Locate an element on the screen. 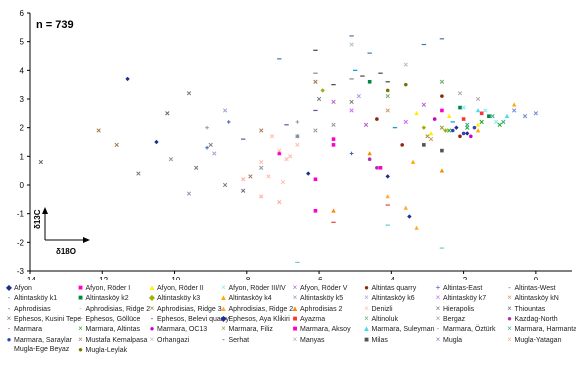 The image size is (576, 392). legend-item: ● Kazdag-North is located at coordinates (531, 319).